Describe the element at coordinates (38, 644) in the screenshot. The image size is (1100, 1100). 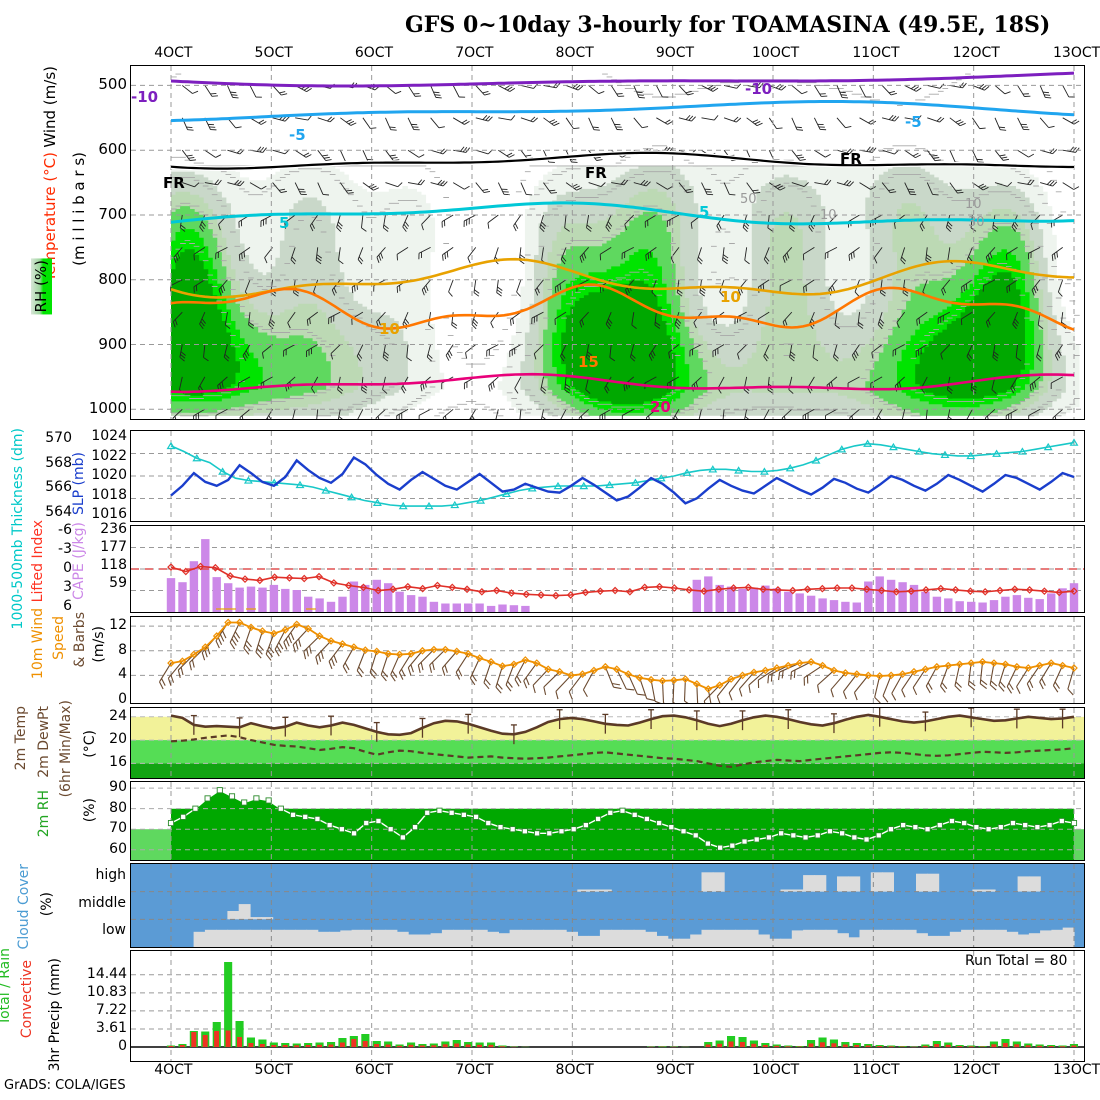
I see `axis-label-10m-wind: 10m Wind` at that location.